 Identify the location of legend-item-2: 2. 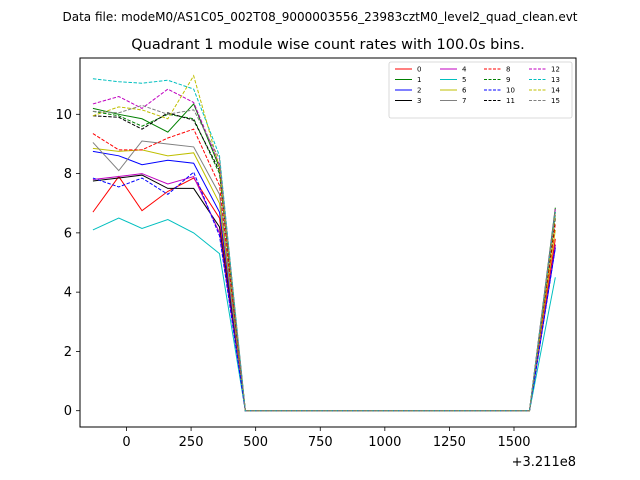
(408, 91).